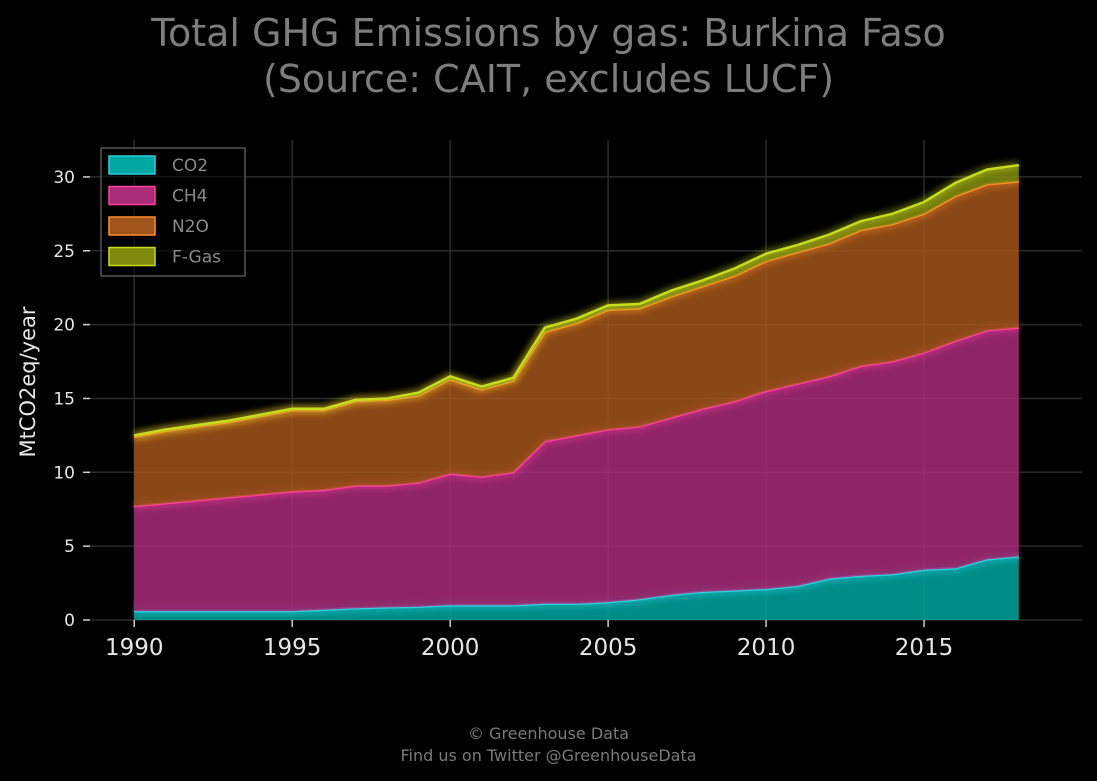 Image resolution: width=1097 pixels, height=781 pixels. Describe the element at coordinates (28, 381) in the screenshot. I see `y-axis-label: MtCO2eq/year` at that location.